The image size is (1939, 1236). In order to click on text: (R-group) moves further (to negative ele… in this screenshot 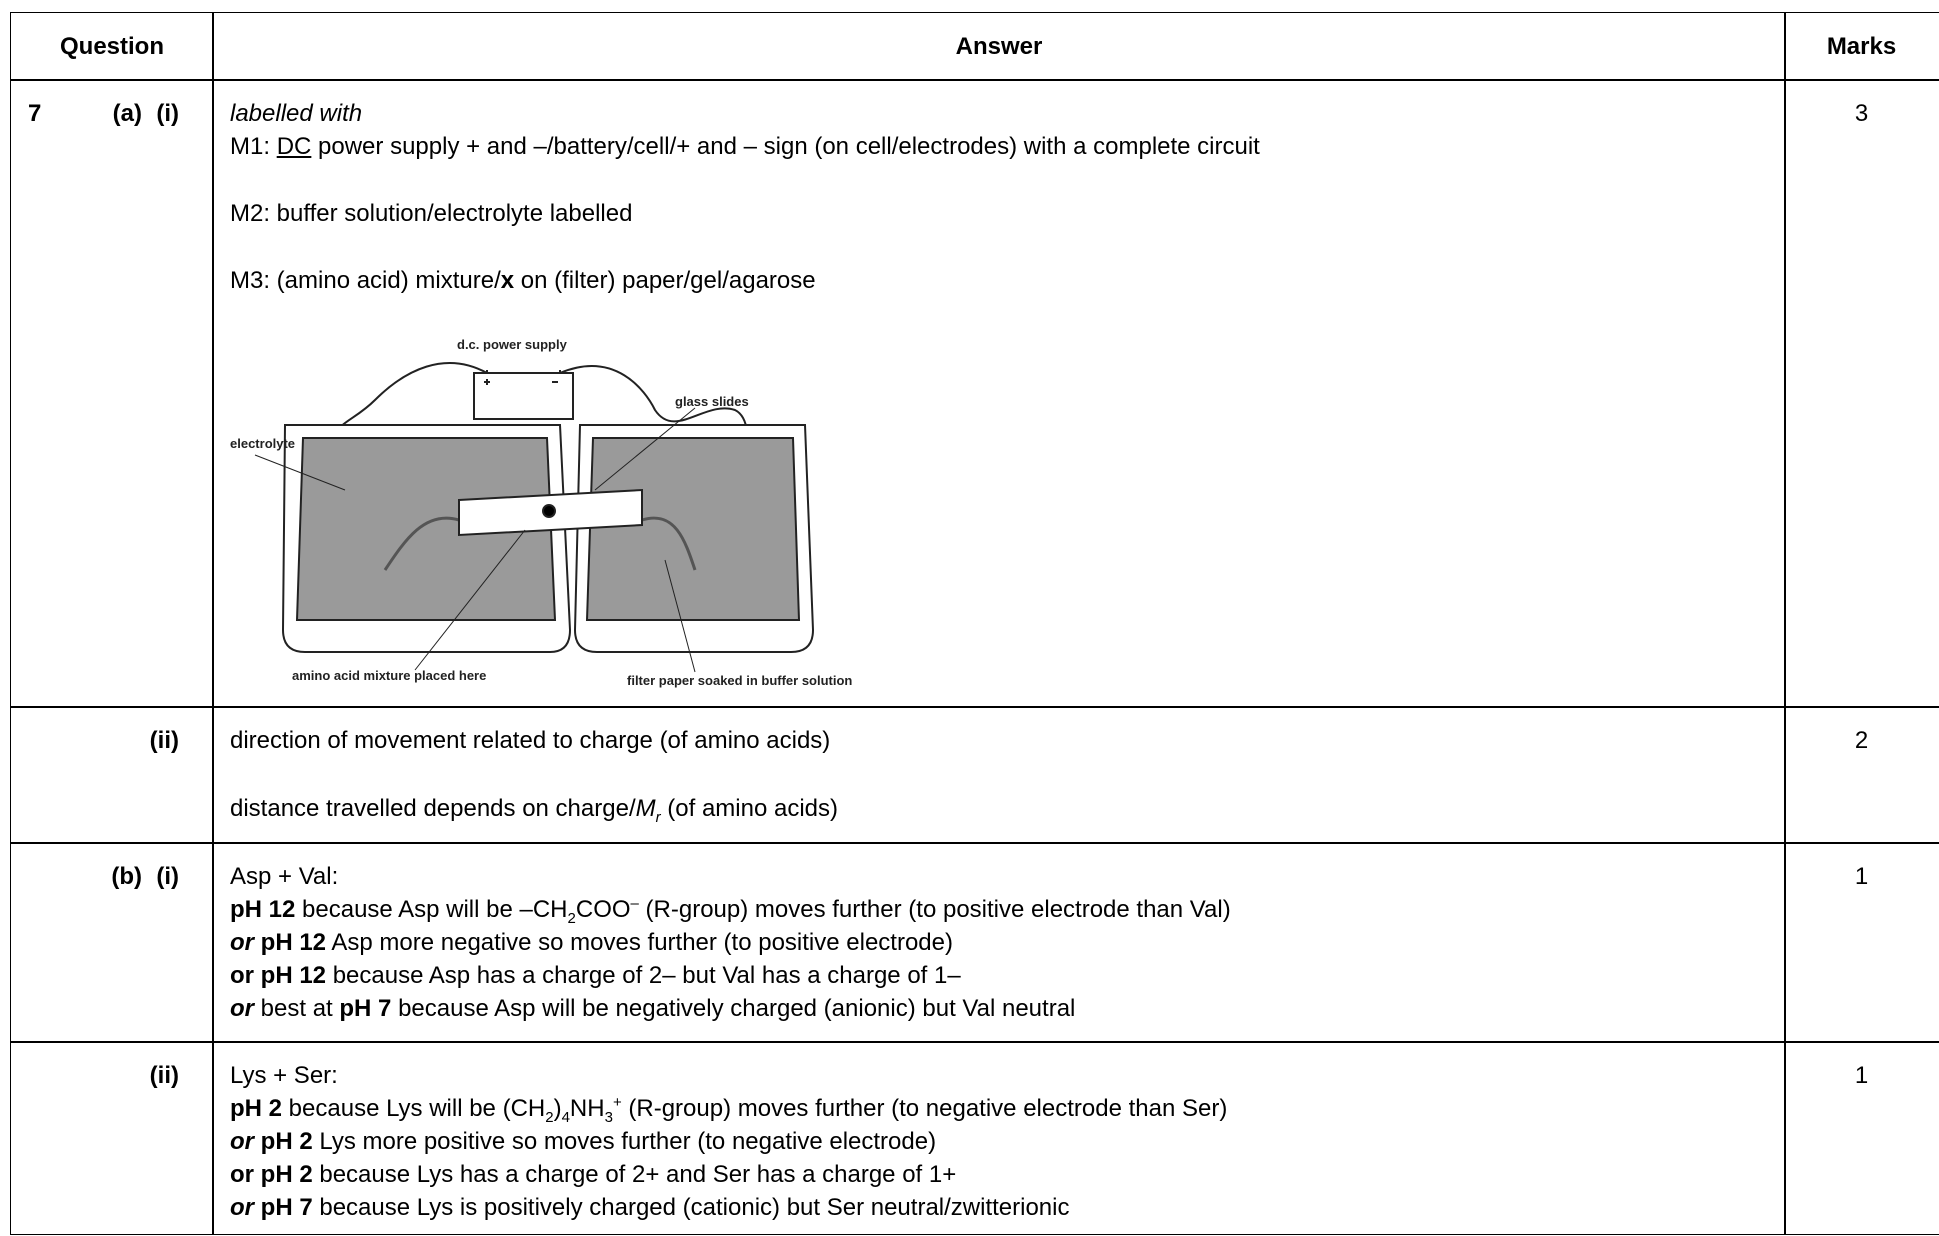, I will do `click(924, 1108)`.